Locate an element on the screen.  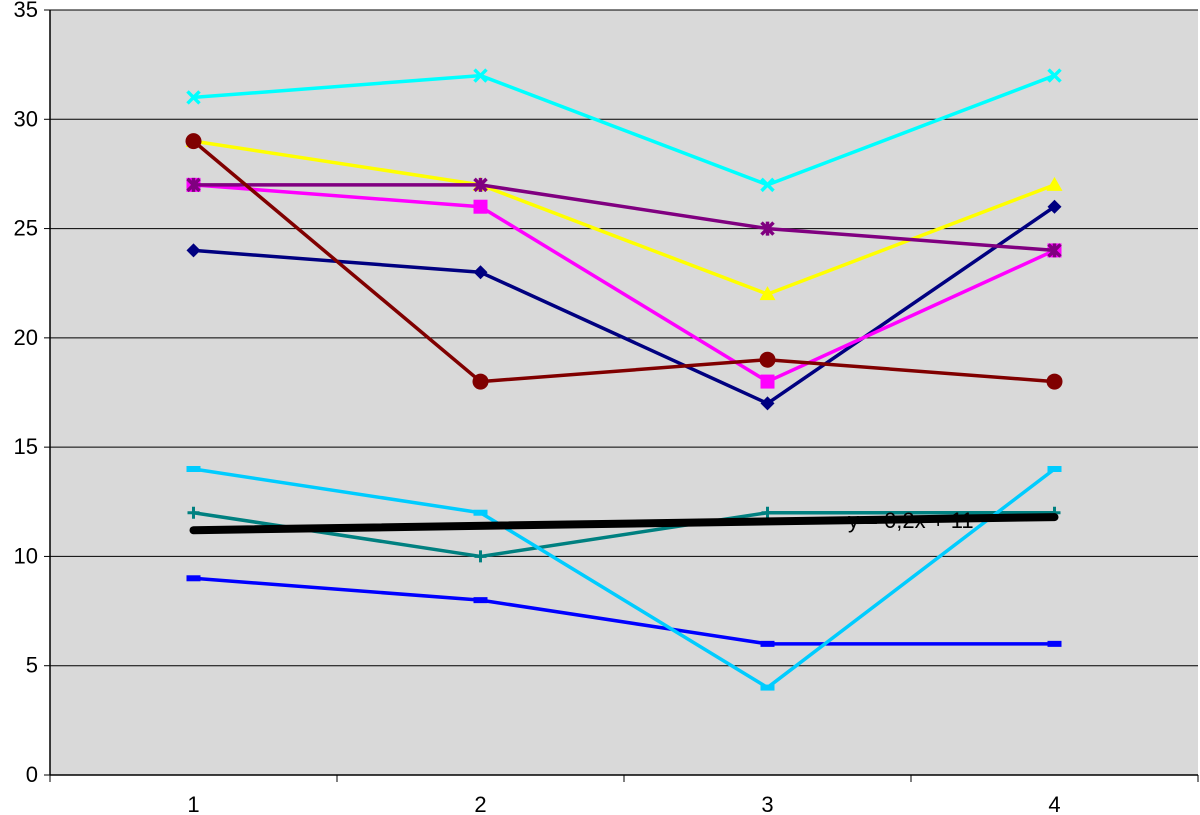
y-tick-label: 0 is located at coordinates (32, 774).